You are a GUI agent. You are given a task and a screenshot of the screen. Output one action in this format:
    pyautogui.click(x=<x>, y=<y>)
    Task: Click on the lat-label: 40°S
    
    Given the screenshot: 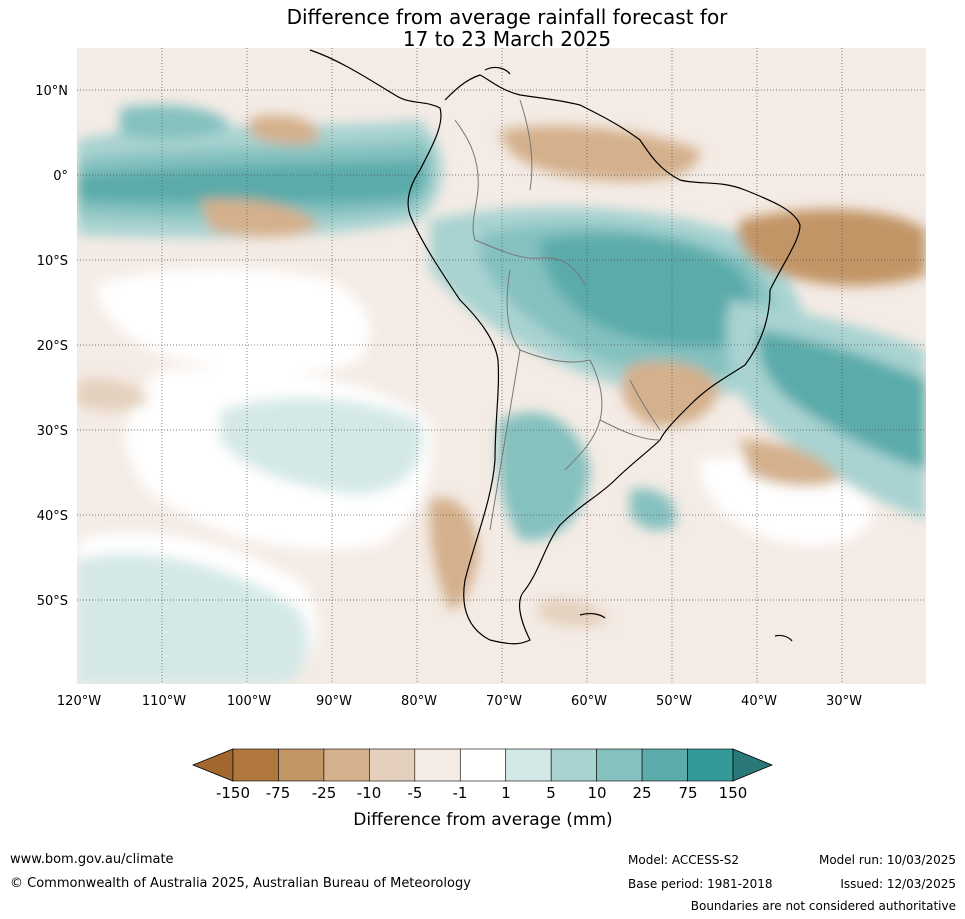 What is the action you would take?
    pyautogui.click(x=52, y=516)
    